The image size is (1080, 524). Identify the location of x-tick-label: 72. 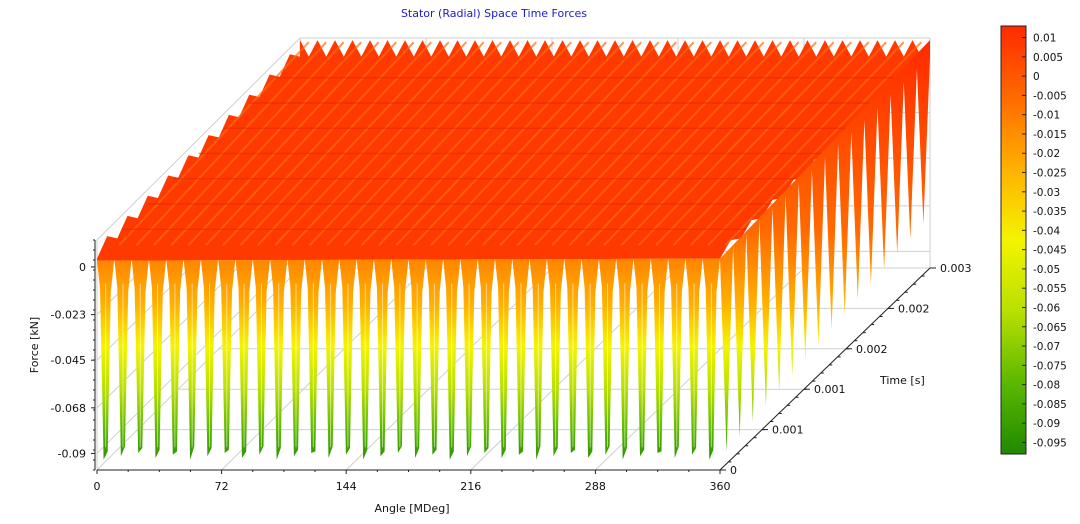
(222, 486).